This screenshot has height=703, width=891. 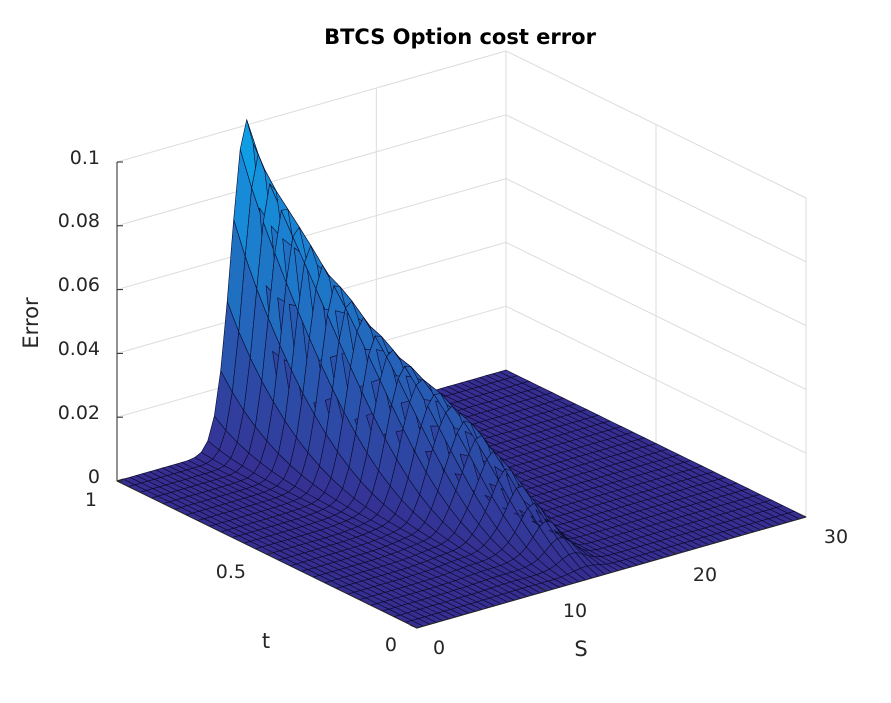 I want to click on s-tick-label: 30, so click(x=836, y=537).